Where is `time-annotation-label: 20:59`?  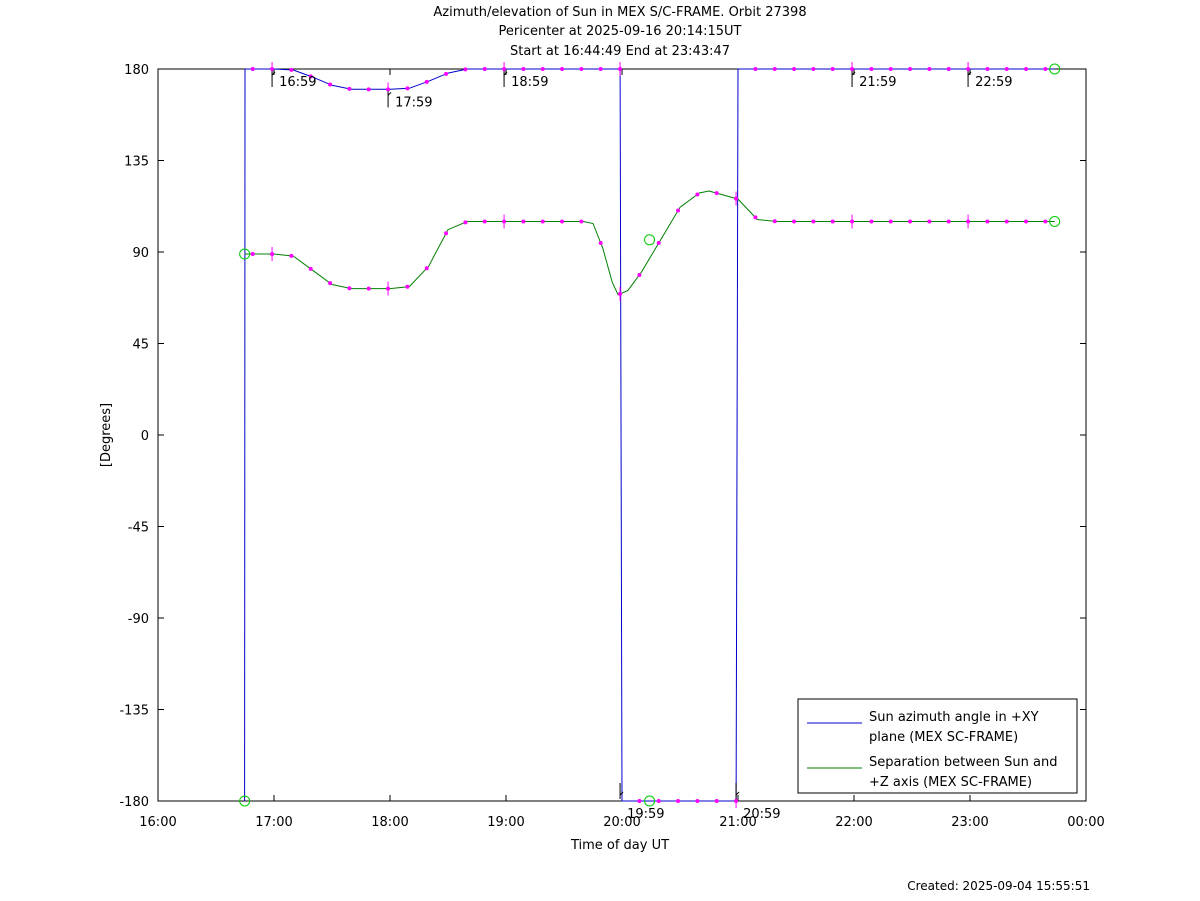
time-annotation-label: 20:59 is located at coordinates (761, 814).